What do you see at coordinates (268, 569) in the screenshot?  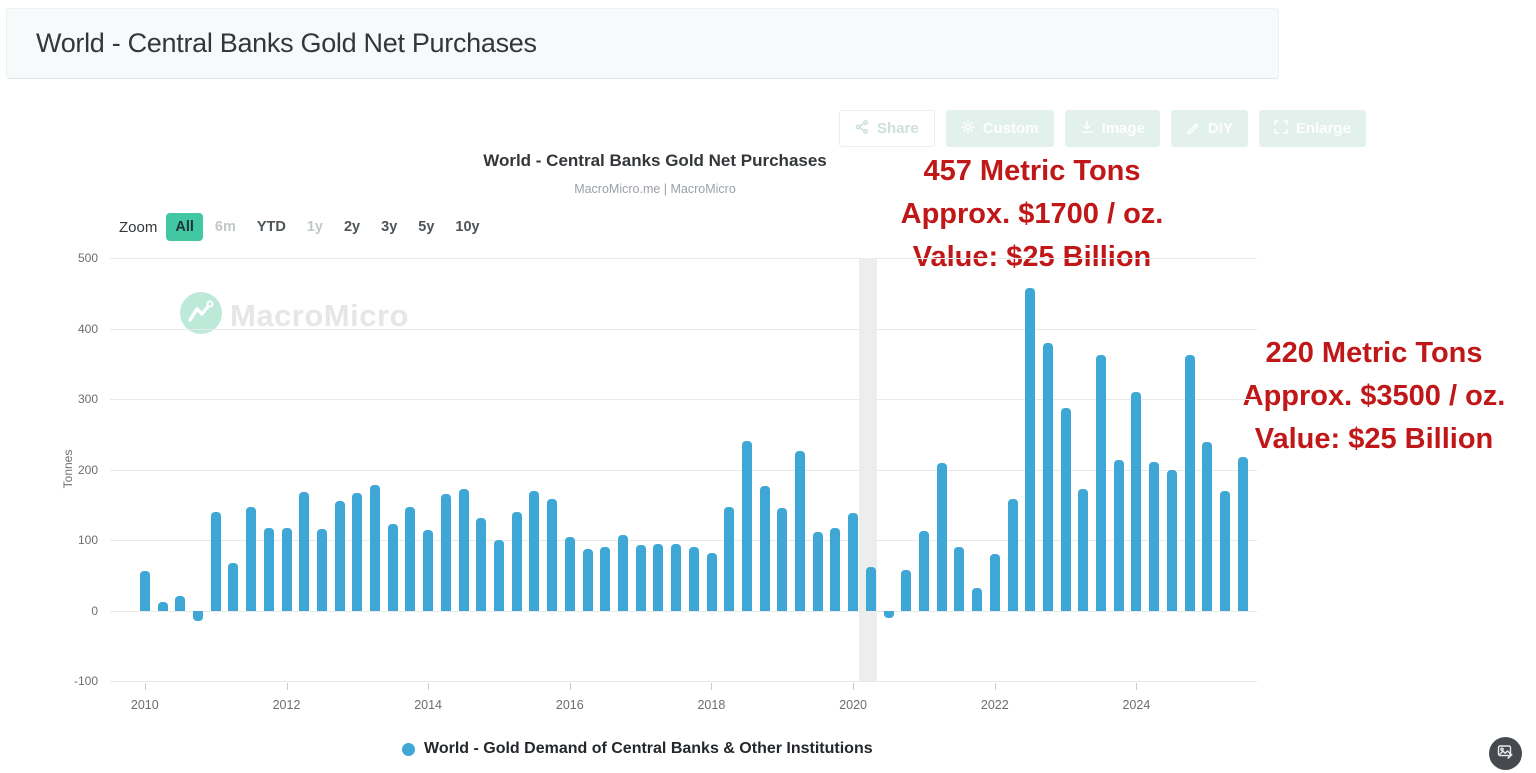 I see `bar-2011-Q4` at bounding box center [268, 569].